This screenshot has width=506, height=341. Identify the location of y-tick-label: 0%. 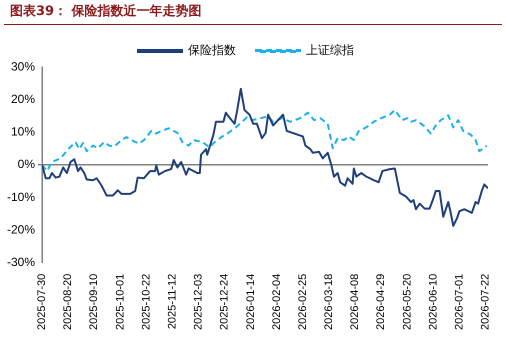
(27, 164).